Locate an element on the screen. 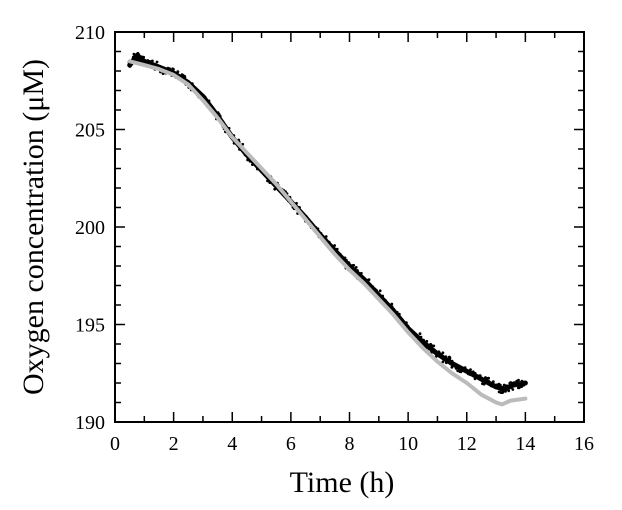 The width and height of the screenshot is (622, 510). y-axis-label: Oxygen concentration (μM) is located at coordinates (33, 227).